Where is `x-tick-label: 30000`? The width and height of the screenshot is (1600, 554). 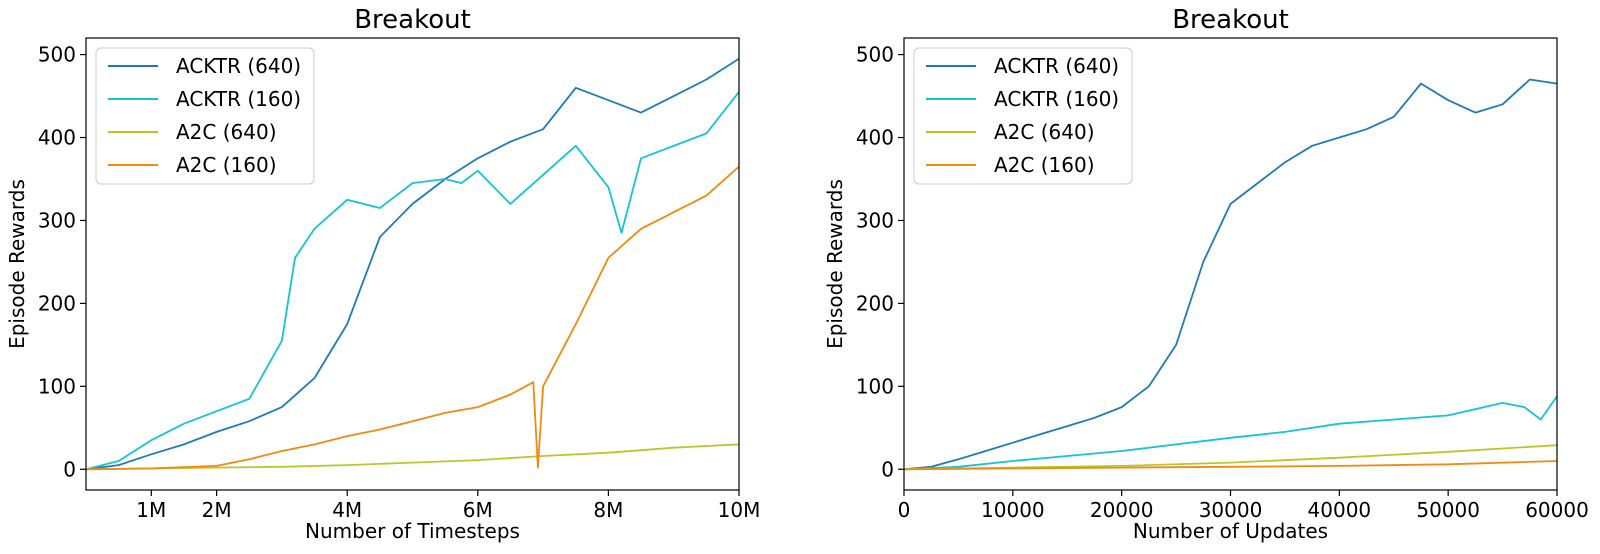
x-tick-label: 30000 is located at coordinates (1231, 510).